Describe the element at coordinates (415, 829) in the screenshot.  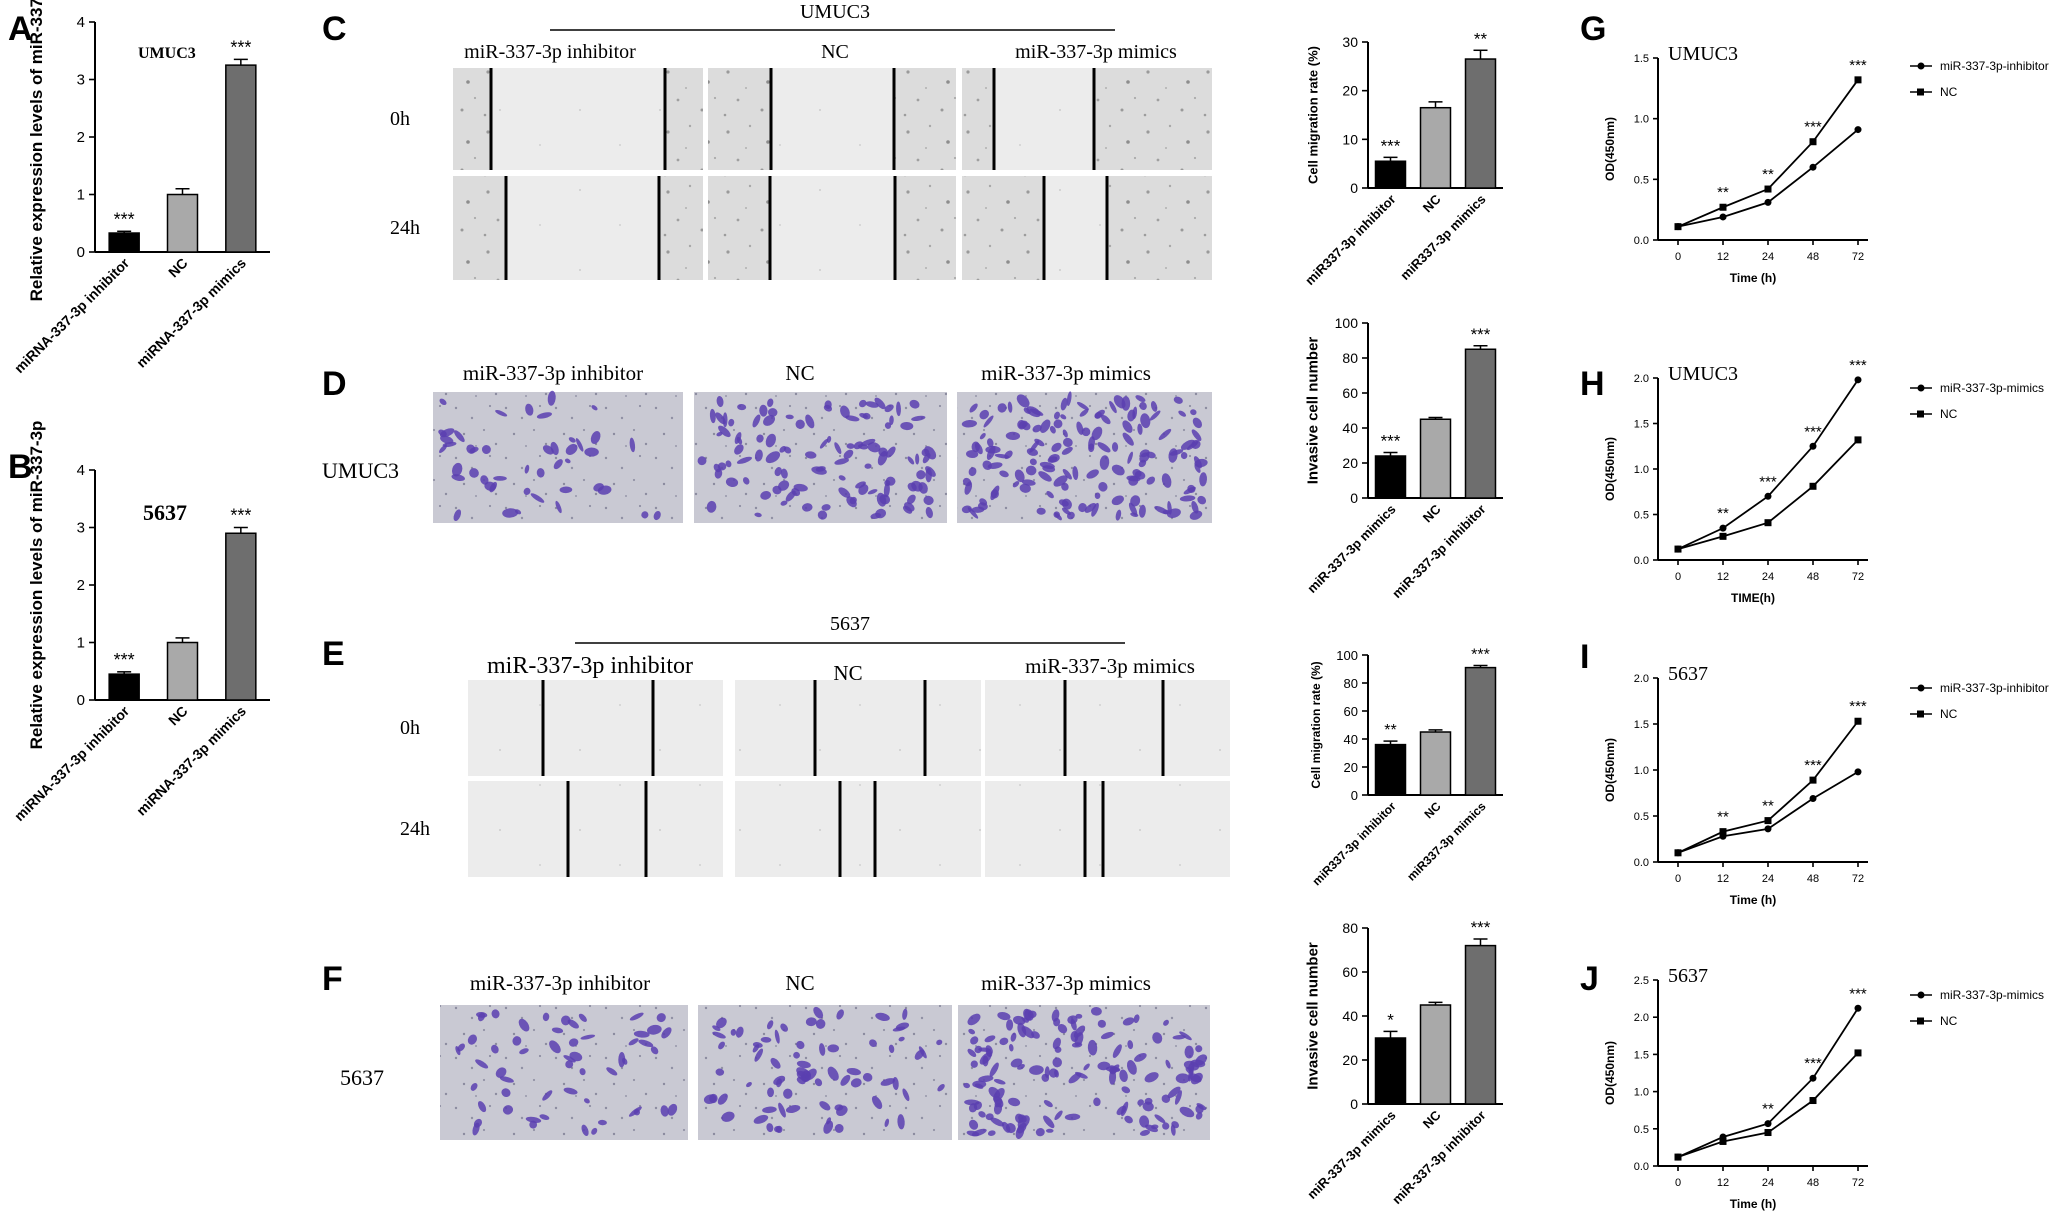
I see `row-label: 24h` at that location.